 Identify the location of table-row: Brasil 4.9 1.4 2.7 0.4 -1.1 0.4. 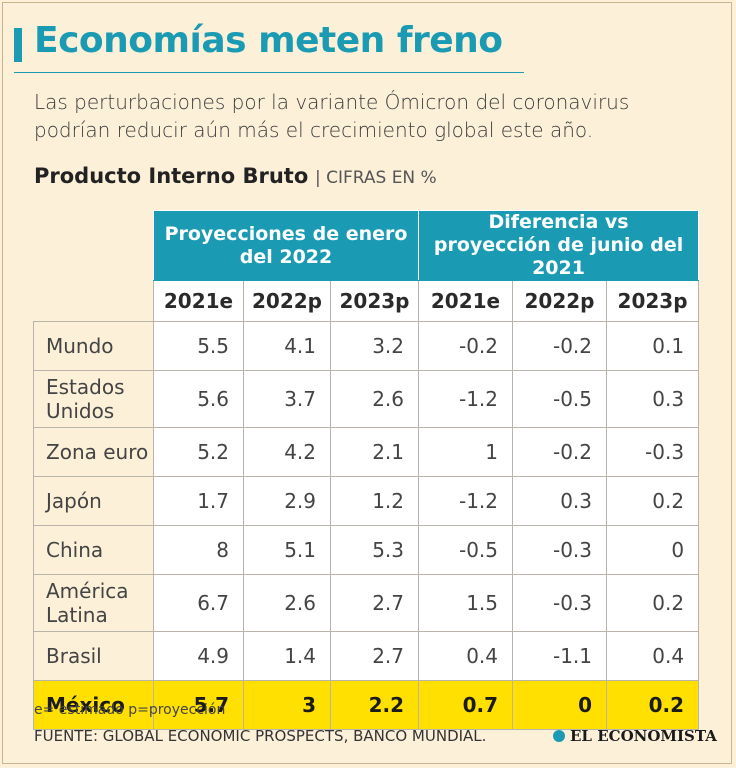
(366, 656).